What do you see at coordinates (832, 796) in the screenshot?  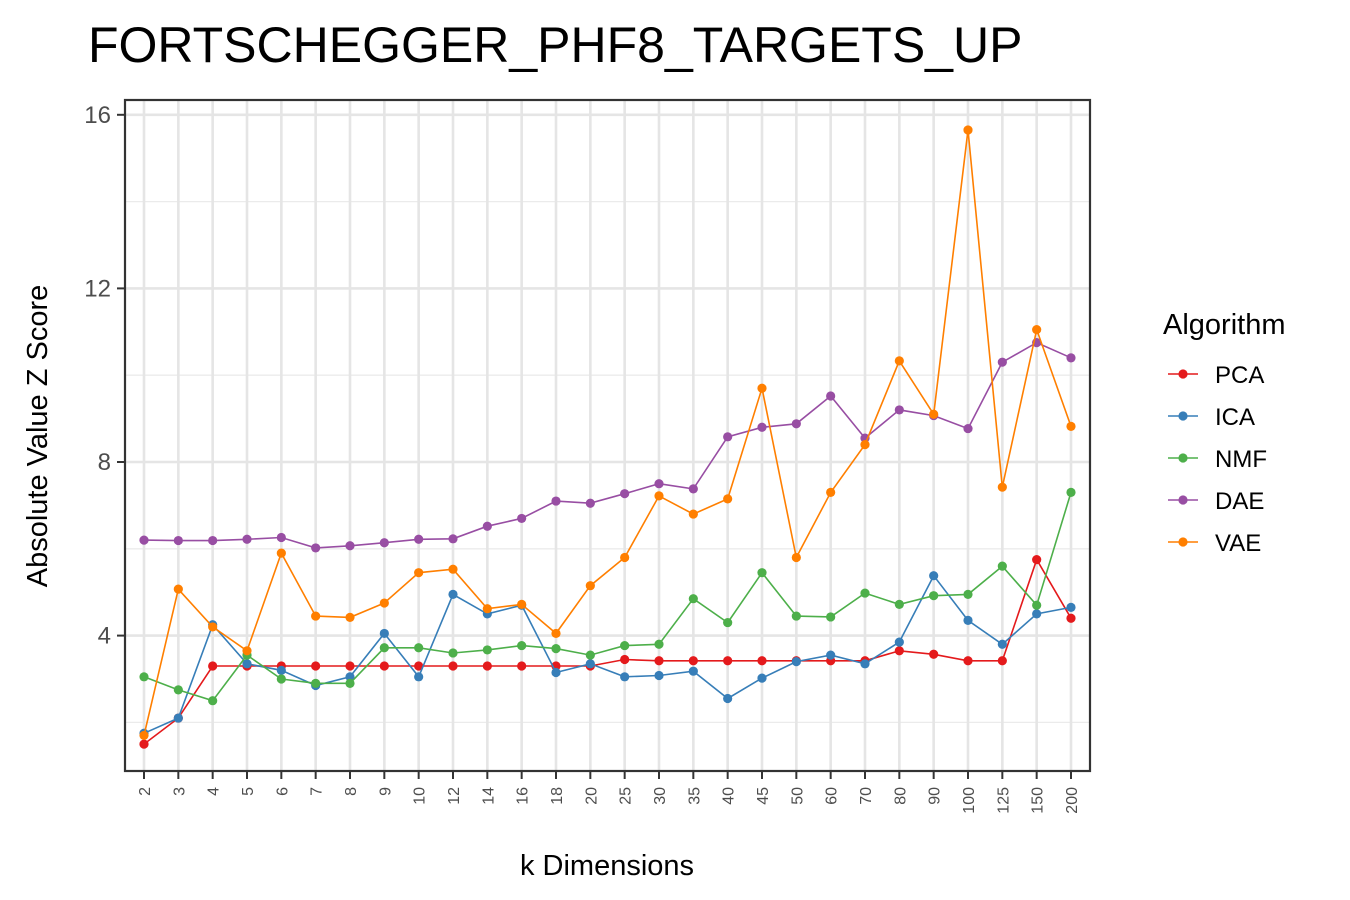 I see `x-tick-label: 60` at bounding box center [832, 796].